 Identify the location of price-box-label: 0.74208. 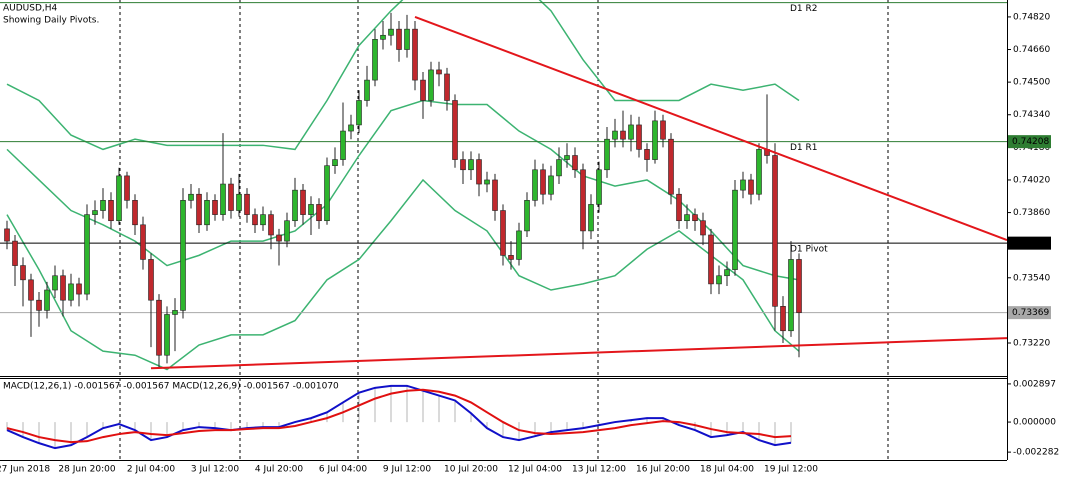
(1030, 142).